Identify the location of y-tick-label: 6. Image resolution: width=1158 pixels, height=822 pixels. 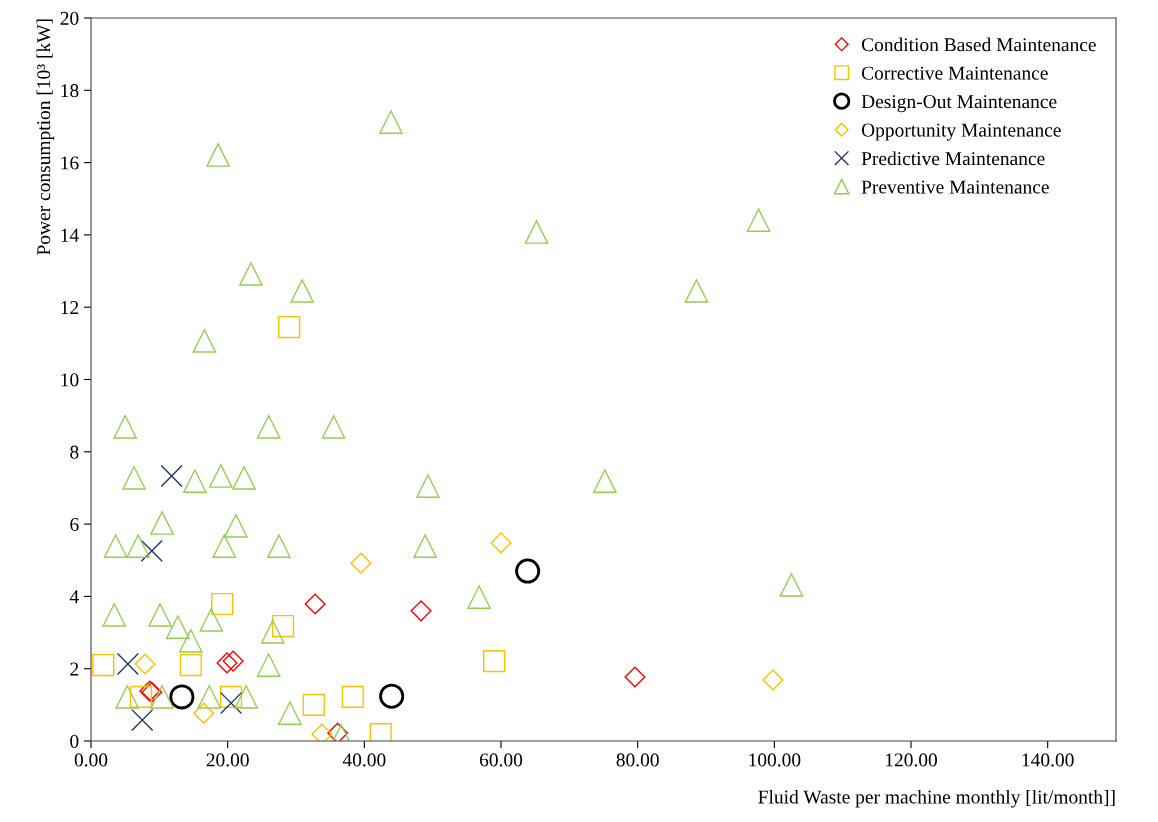
(74, 524).